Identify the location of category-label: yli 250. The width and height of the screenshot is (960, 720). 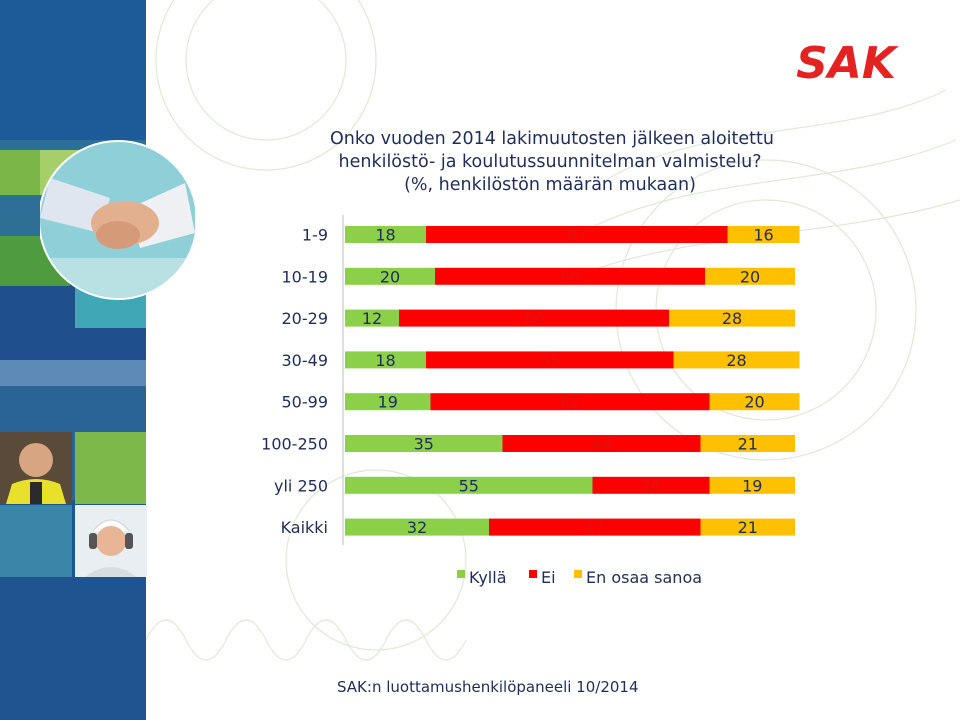
(301, 485).